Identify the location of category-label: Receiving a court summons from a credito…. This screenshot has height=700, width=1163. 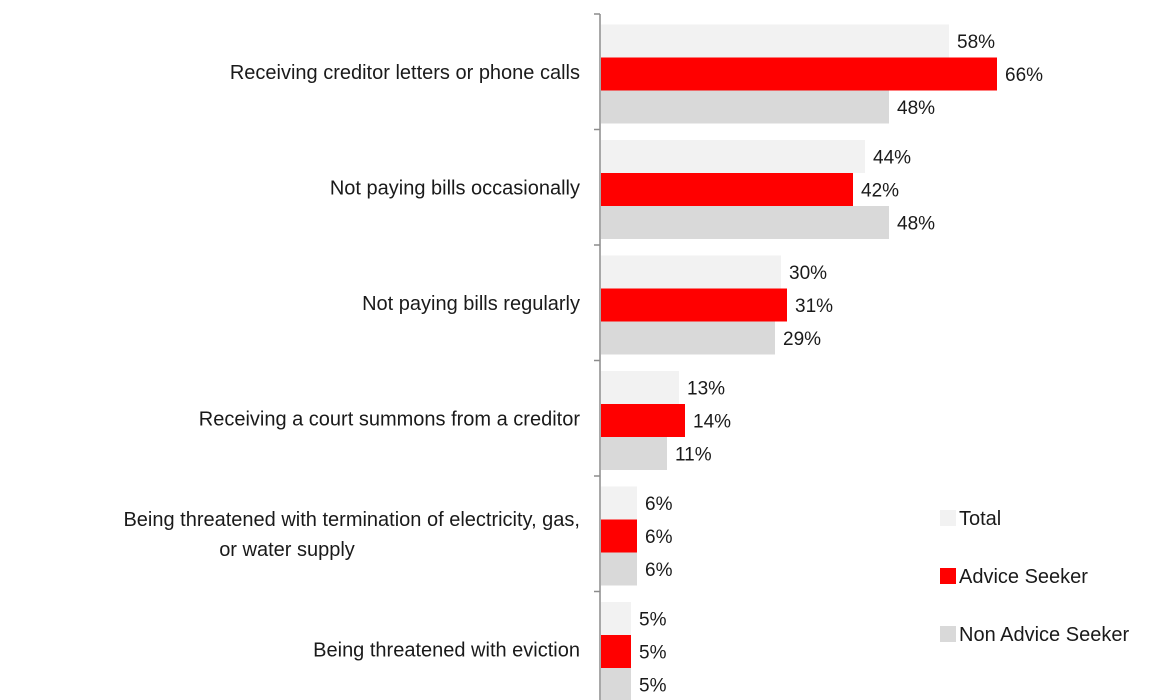
(390, 419).